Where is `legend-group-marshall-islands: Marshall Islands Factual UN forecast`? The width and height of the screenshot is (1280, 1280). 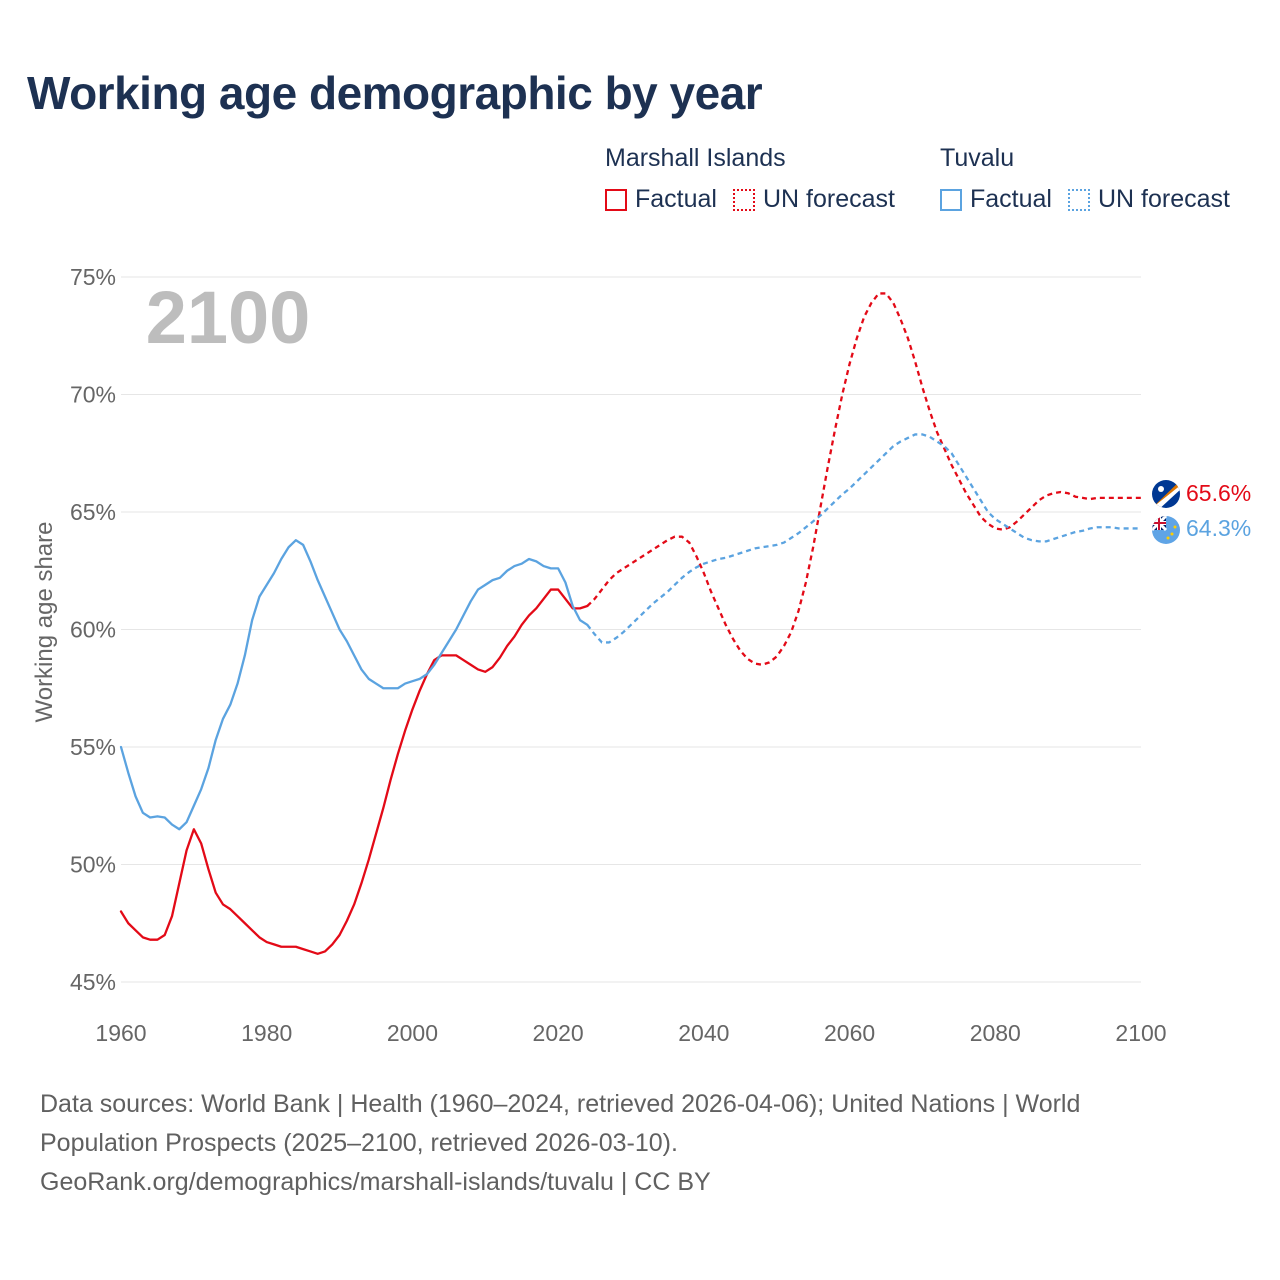
legend-group-marshall-islands: Marshall Islands Factual UN forecast is located at coordinates (758, 179).